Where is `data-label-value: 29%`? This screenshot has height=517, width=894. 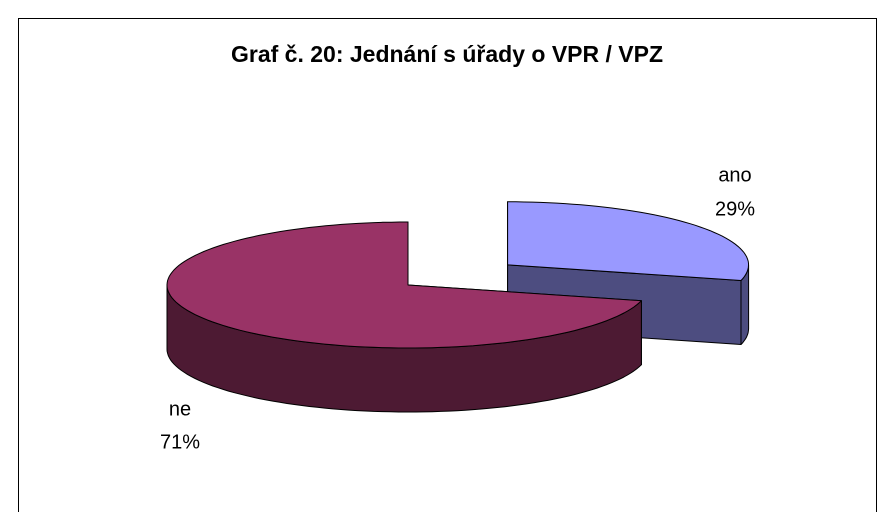 data-label-value: 29% is located at coordinates (735, 209).